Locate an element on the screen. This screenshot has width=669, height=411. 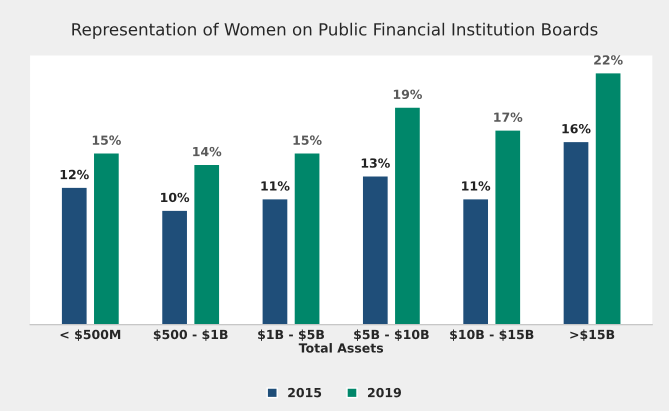
data-label: 17% is located at coordinates (508, 117).